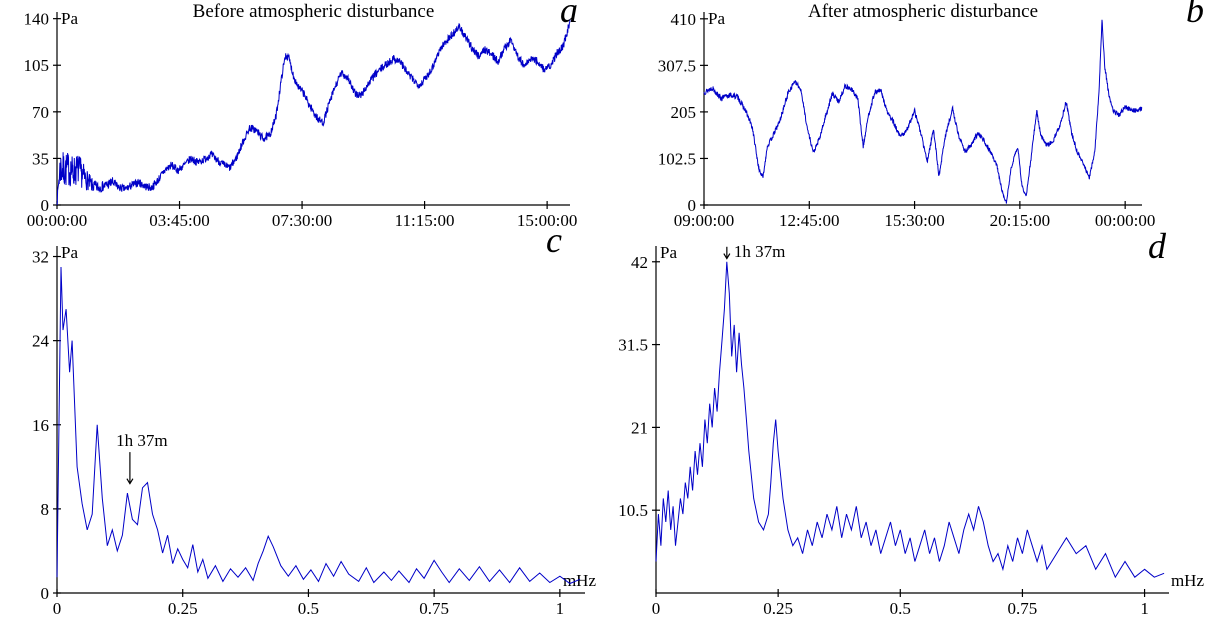 This screenshot has width=1208, height=619. I want to click on panel-c-letter: c, so click(554, 240).